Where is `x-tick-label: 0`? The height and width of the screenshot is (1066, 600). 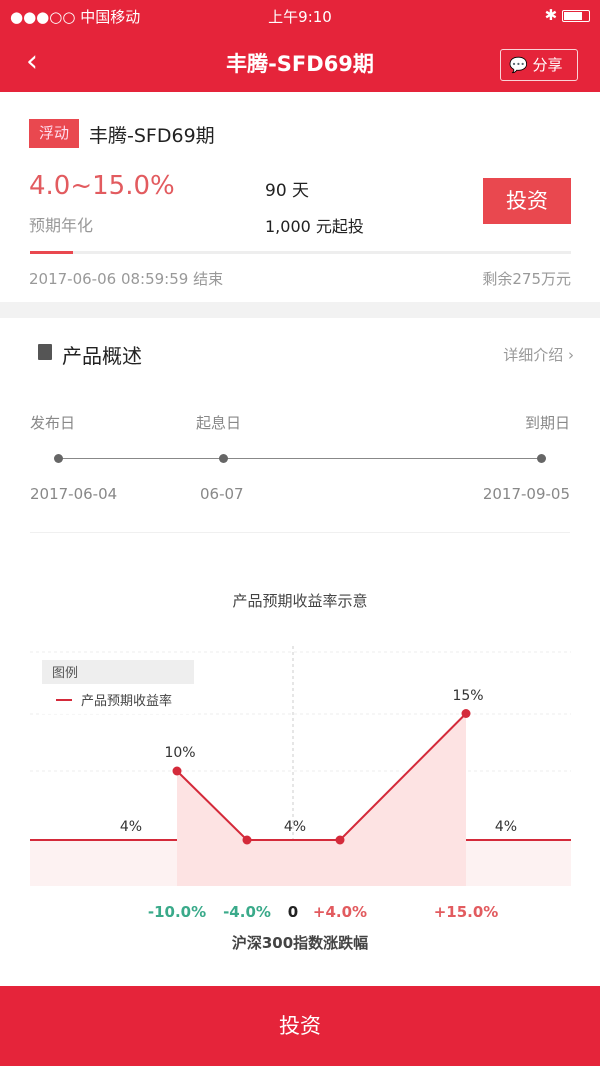
x-tick-label: 0 is located at coordinates (293, 912).